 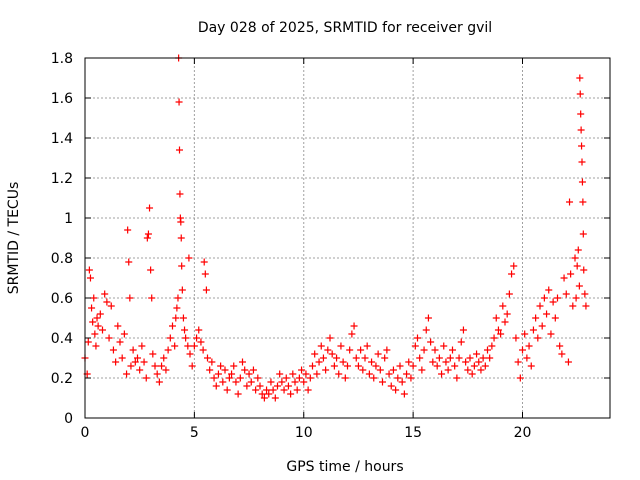 What do you see at coordinates (62, 139) in the screenshot?
I see `y-tick-label: 1.4` at bounding box center [62, 139].